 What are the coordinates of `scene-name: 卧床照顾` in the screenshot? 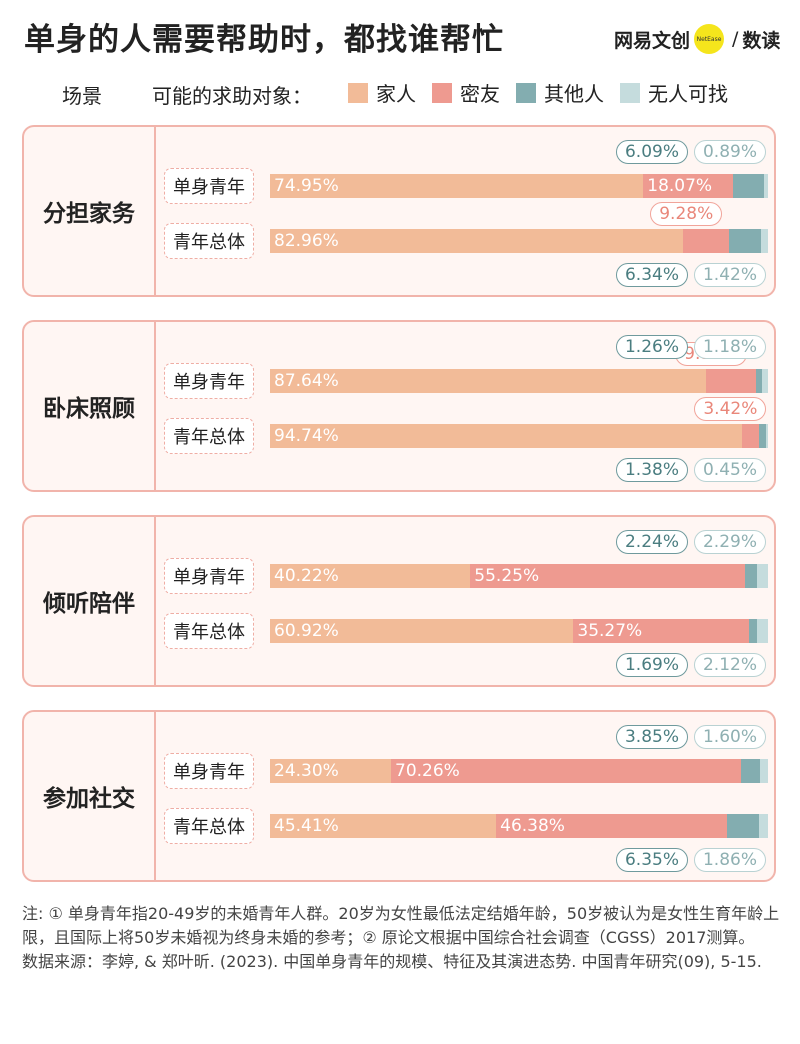 It's located at (89, 409).